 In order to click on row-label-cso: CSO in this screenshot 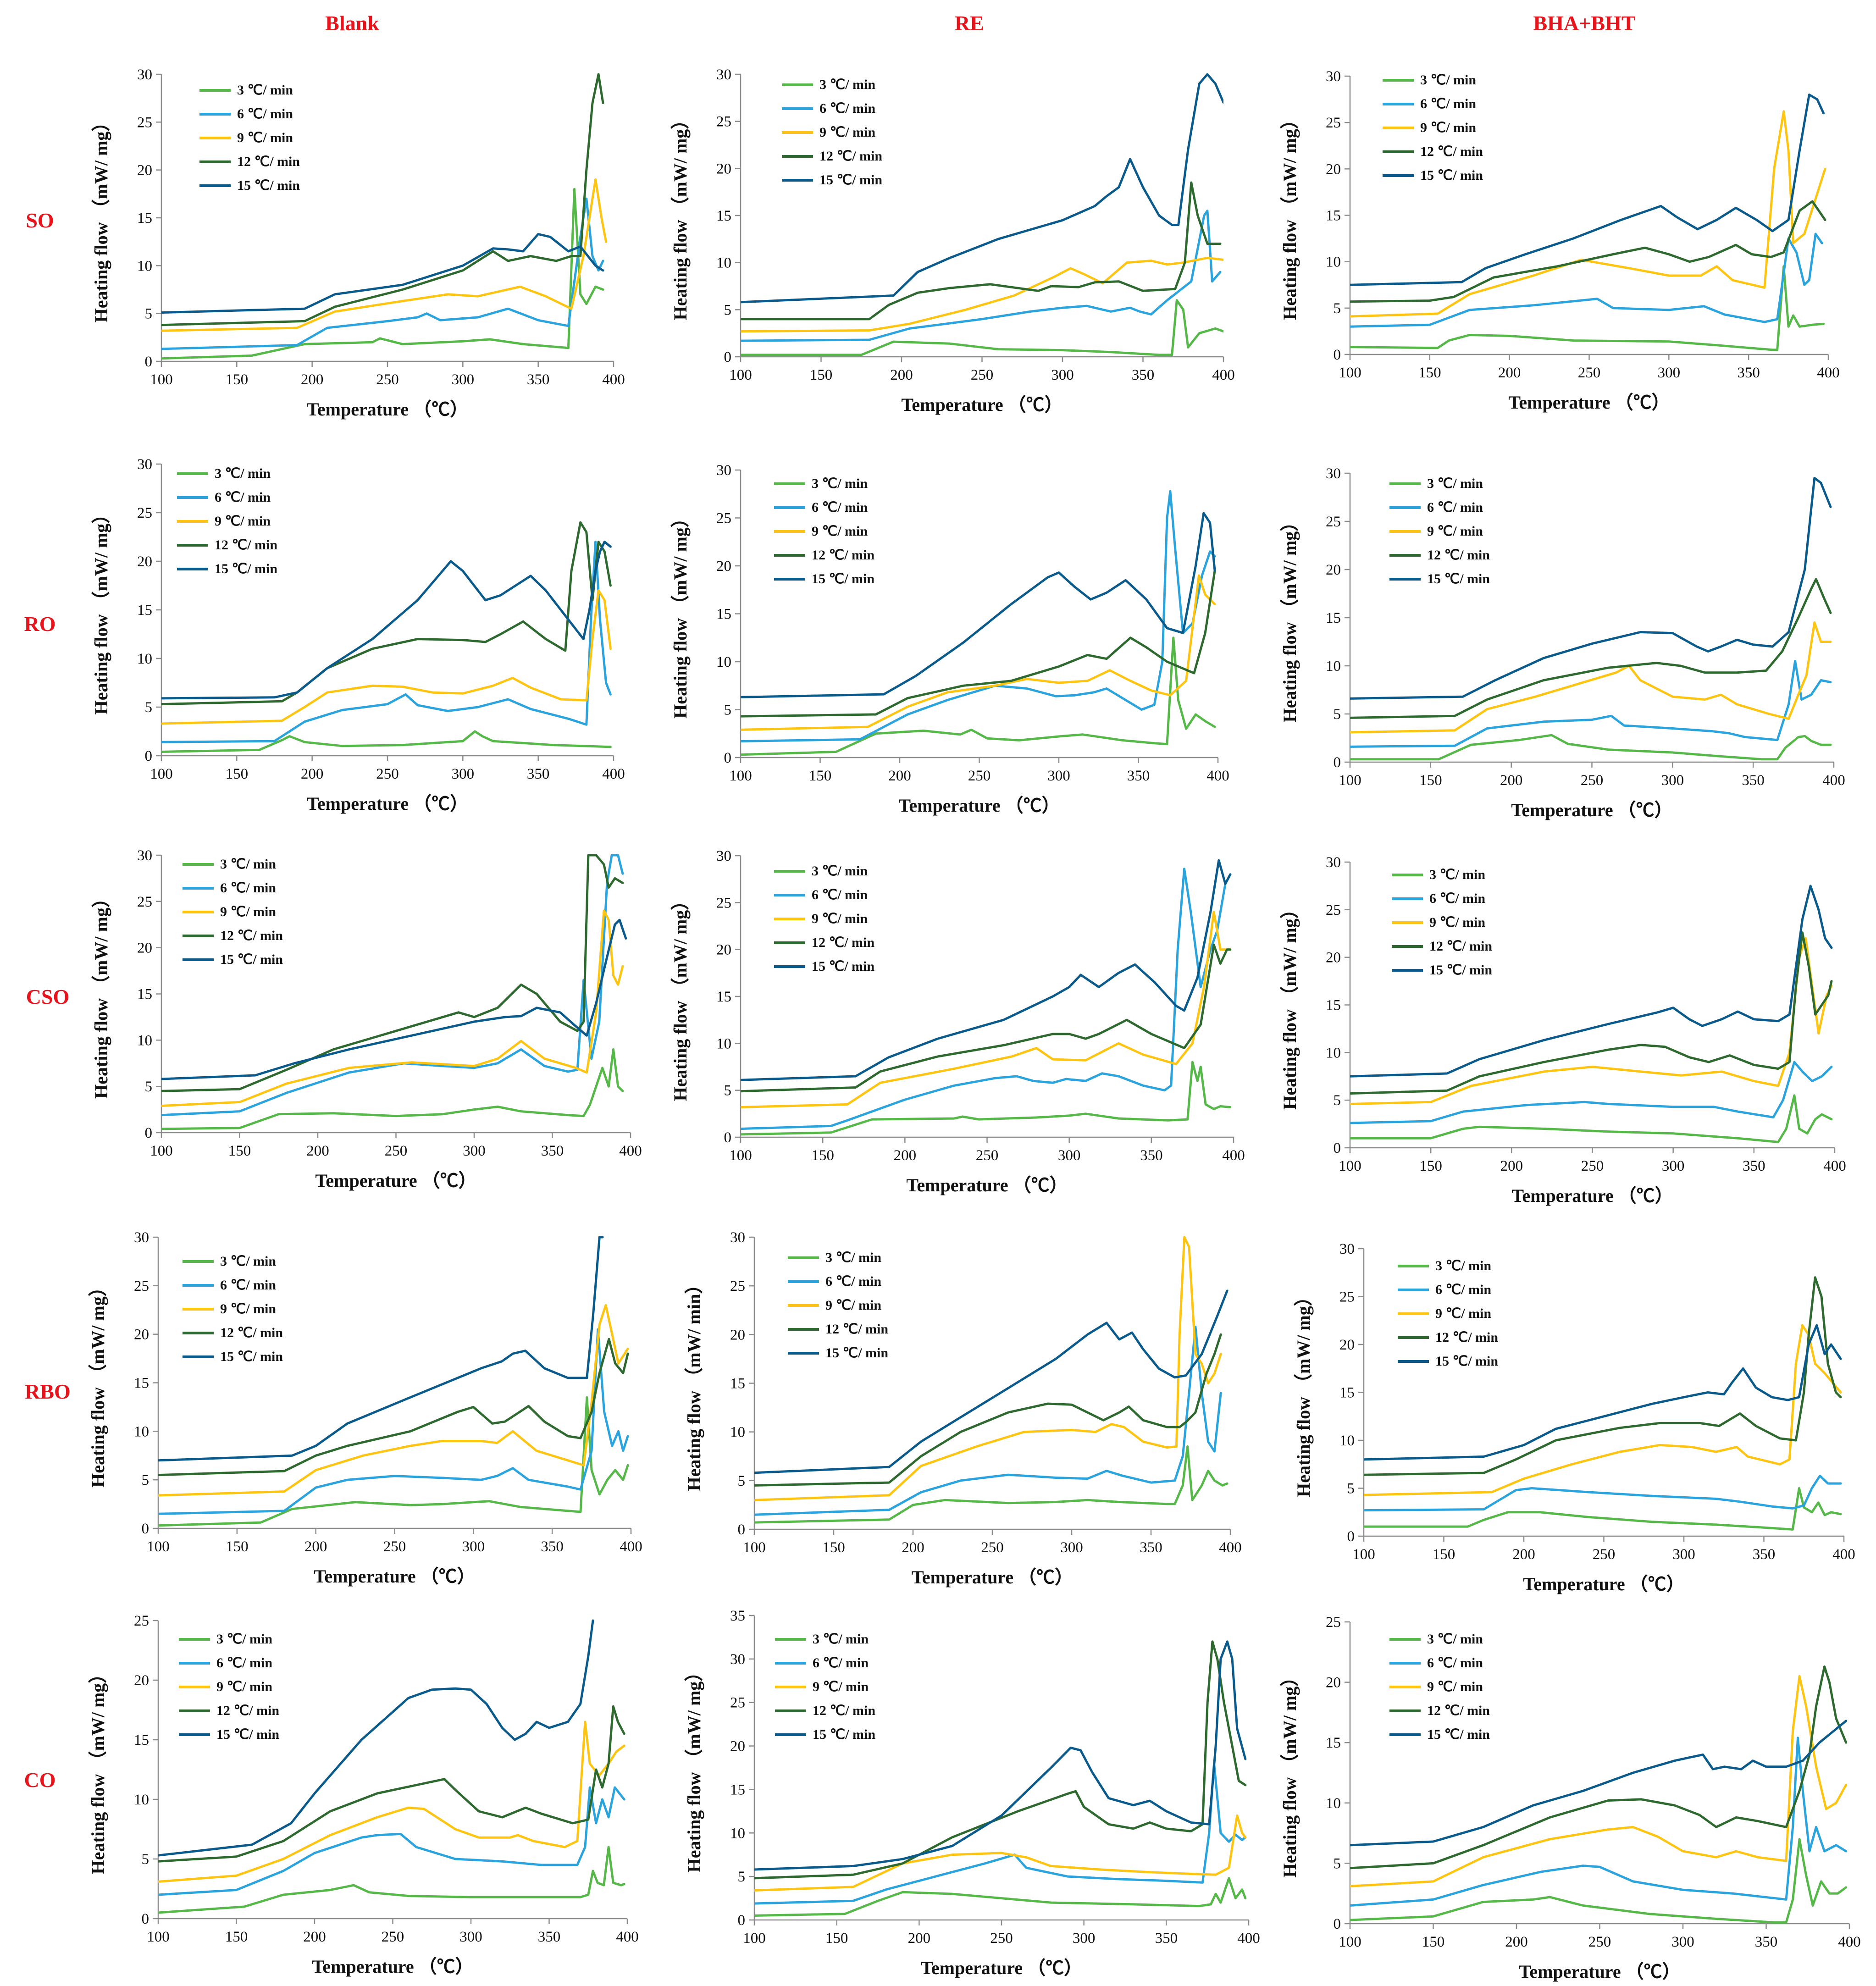, I will do `click(48, 996)`.